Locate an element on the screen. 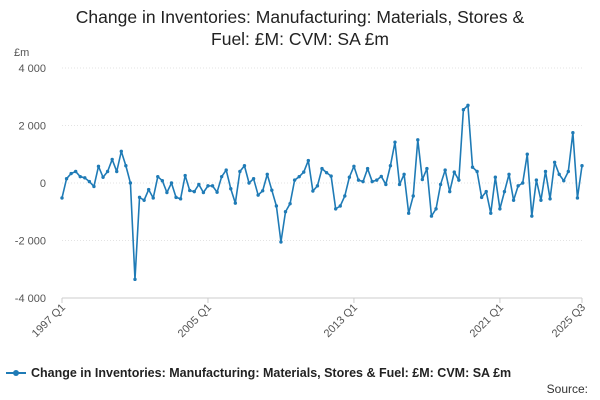 Image resolution: width=600 pixels, height=400 pixels. x-tick-label: 2013 Q1 is located at coordinates (341, 321).